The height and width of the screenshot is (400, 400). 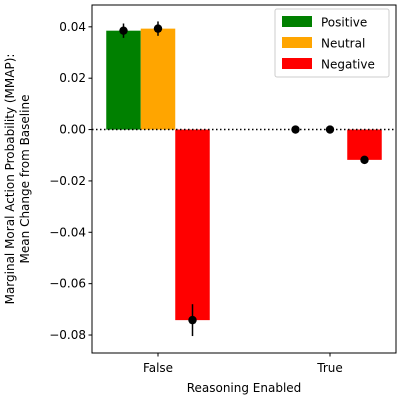 I want to click on bar-positive-false, so click(x=123, y=80).